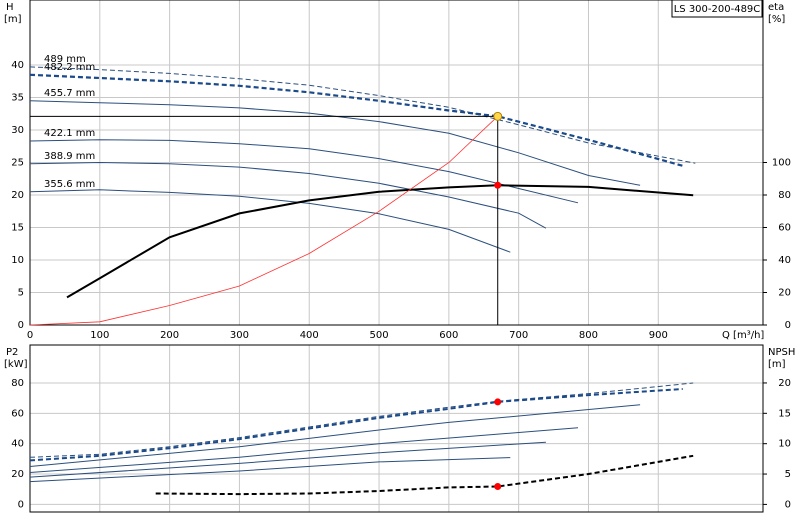 This screenshot has height=520, width=800. I want to click on title-box, so click(717, 9).